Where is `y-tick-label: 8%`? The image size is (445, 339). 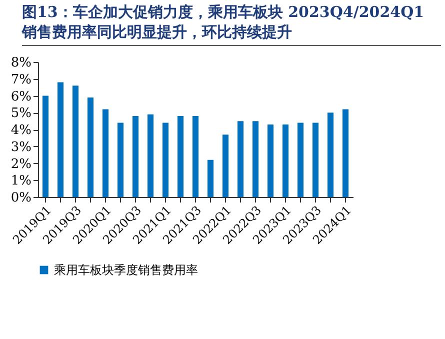 y-tick-label: 8% is located at coordinates (21, 63).